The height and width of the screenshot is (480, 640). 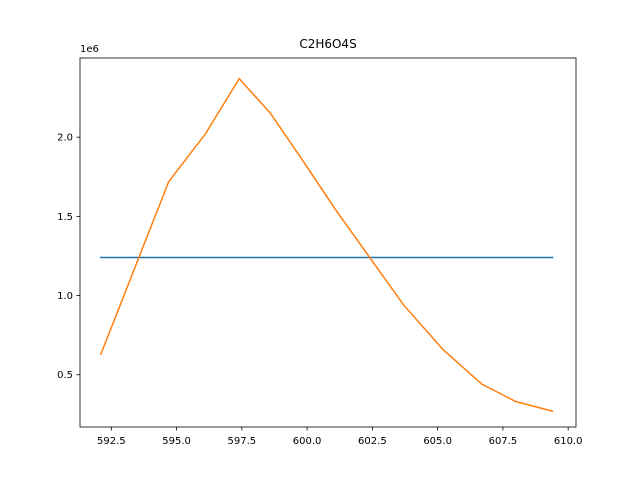 What do you see at coordinates (339, 437) in the screenshot?
I see `x-axis: 592.5 595.0 597.5 600.0 602.5 605.0 607.5 610.0` at bounding box center [339, 437].